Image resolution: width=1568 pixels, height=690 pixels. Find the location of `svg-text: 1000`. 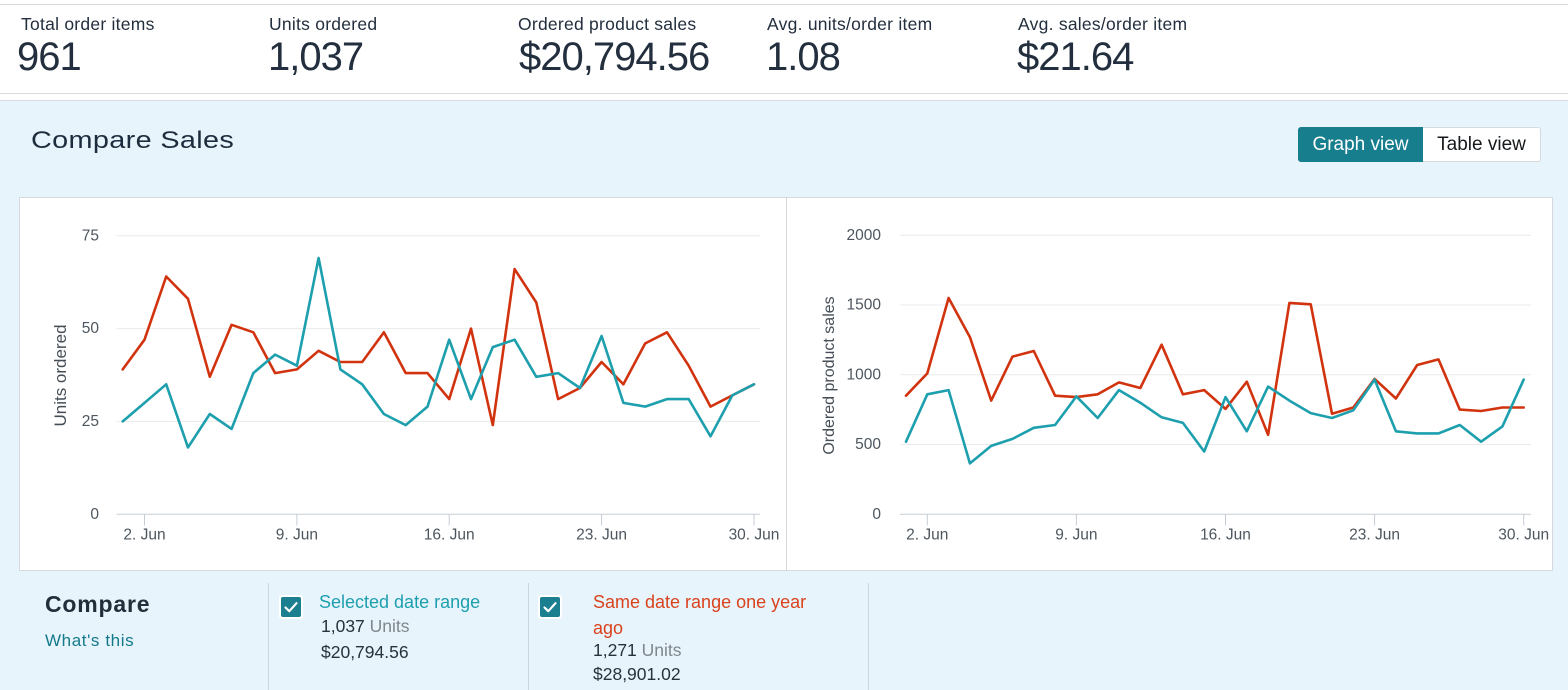

svg-text: 1000 is located at coordinates (864, 374).